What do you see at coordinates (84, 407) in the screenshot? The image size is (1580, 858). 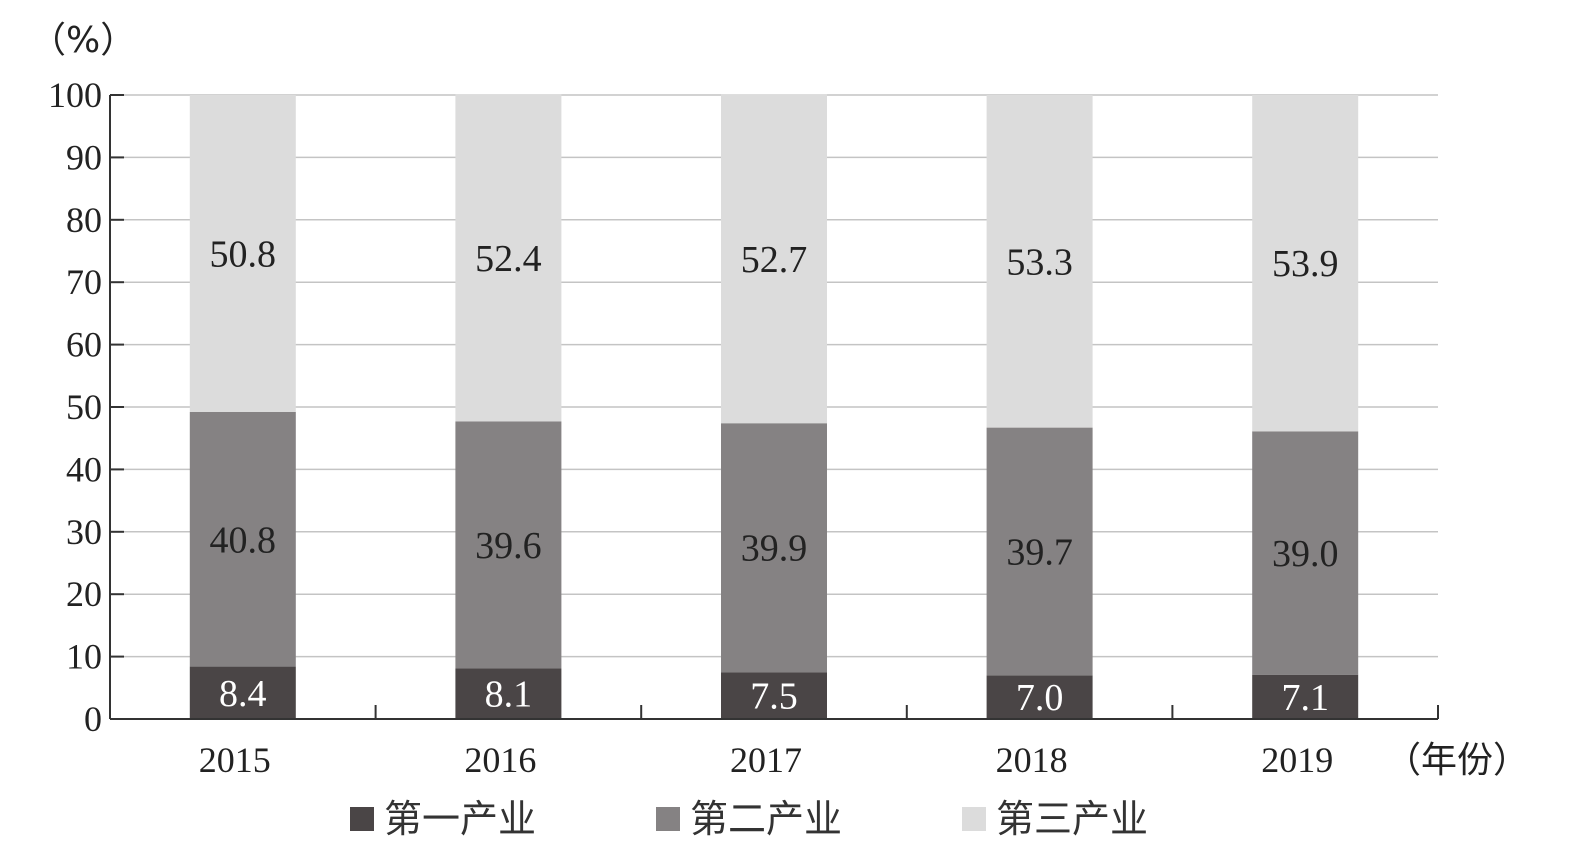 I see `y-tick-label: 50` at bounding box center [84, 407].